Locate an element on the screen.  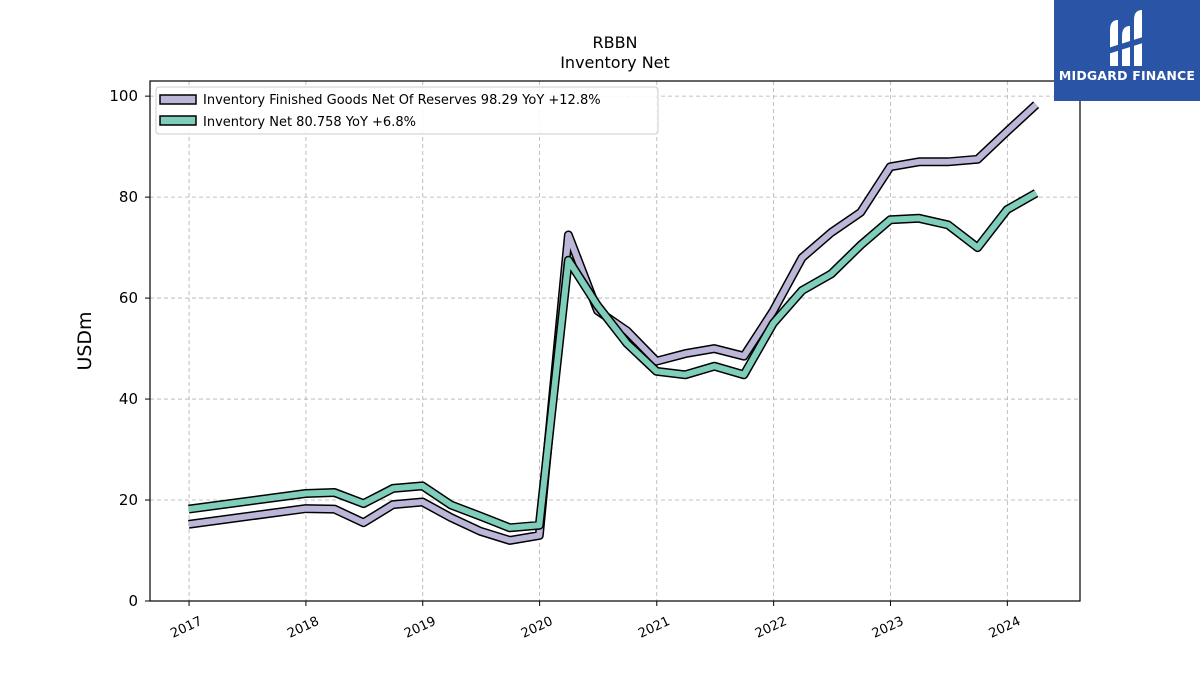
y-axis: 0 20 40 60 80 100 is located at coordinates (129, 348).